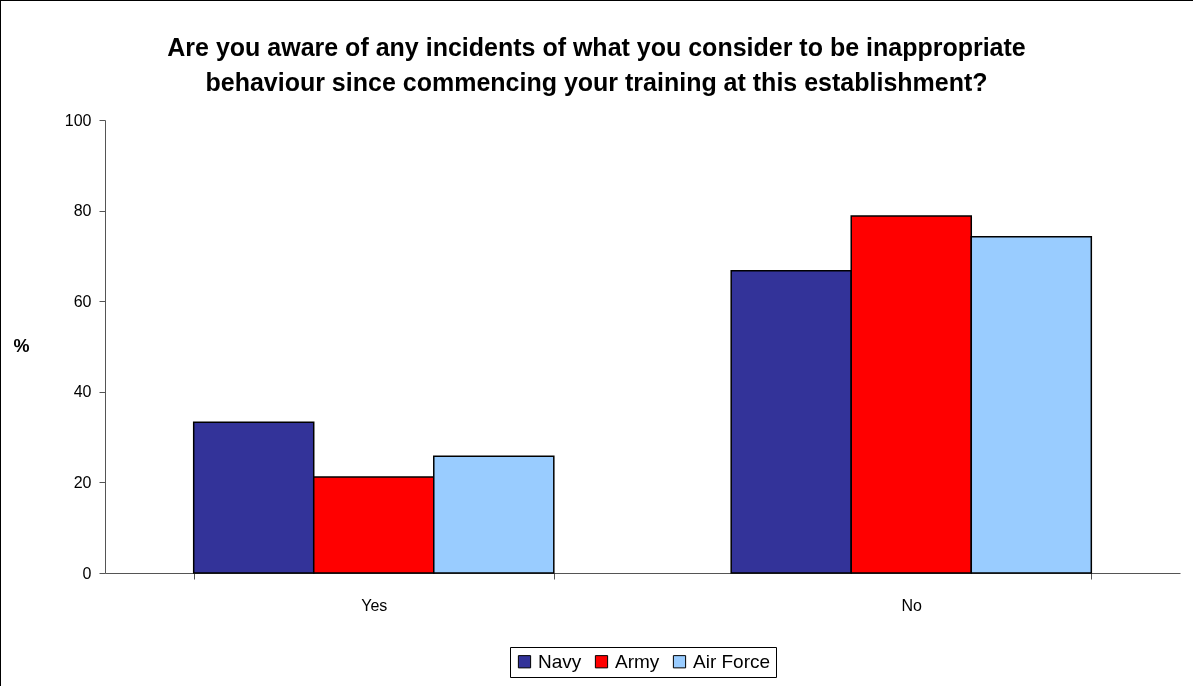  Describe the element at coordinates (912, 605) in the screenshot. I see `x-tick-label: No` at that location.